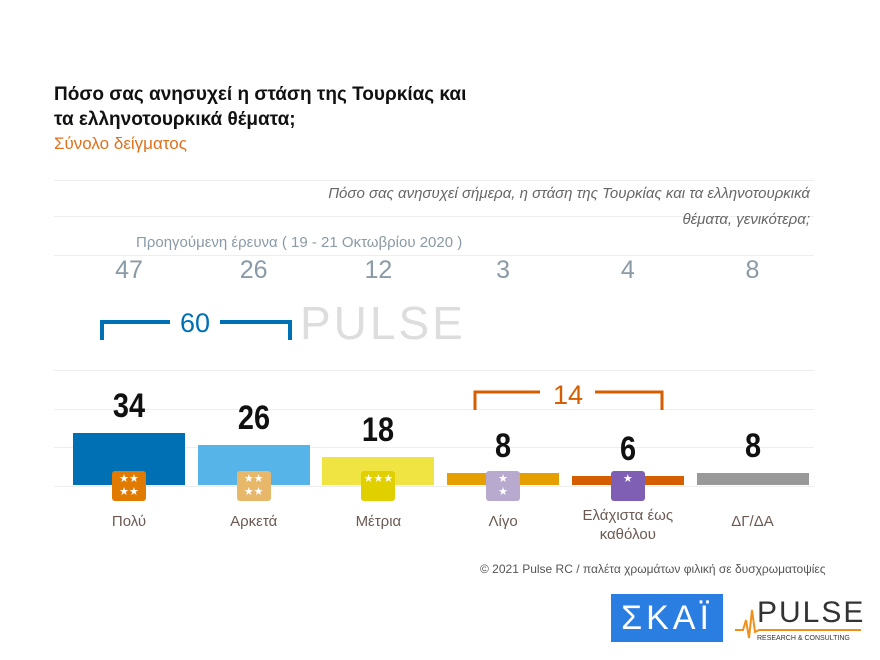 The width and height of the screenshot is (880, 660). I want to click on stars-icon: ★ ★, so click(503, 486).